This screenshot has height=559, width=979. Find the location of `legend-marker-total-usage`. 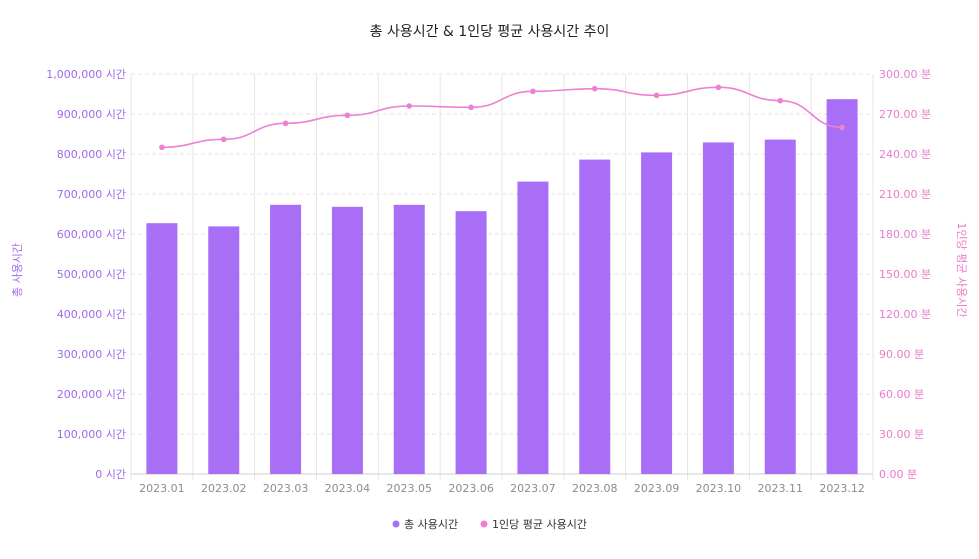

legend-marker-total-usage is located at coordinates (396, 524).